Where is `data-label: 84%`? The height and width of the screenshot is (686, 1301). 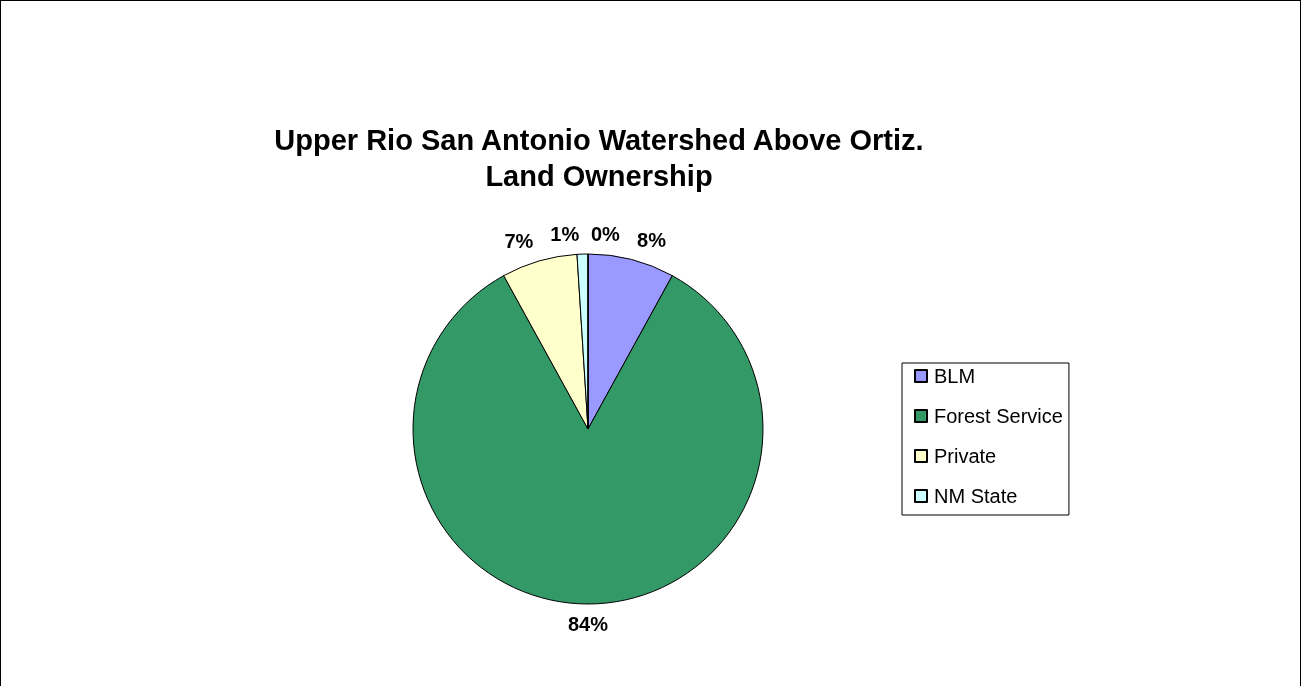
data-label: 84% is located at coordinates (588, 624).